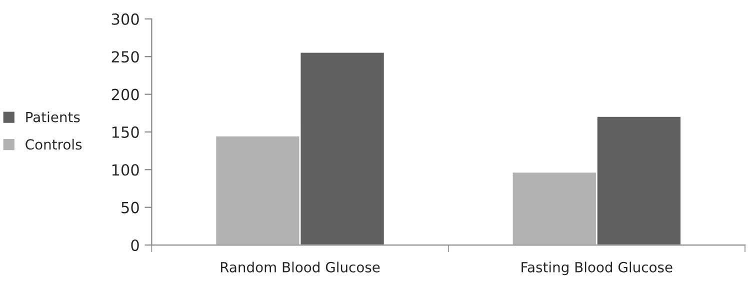 The height and width of the screenshot is (291, 751). What do you see at coordinates (125, 170) in the screenshot?
I see `y-tick-label: 100` at bounding box center [125, 170].